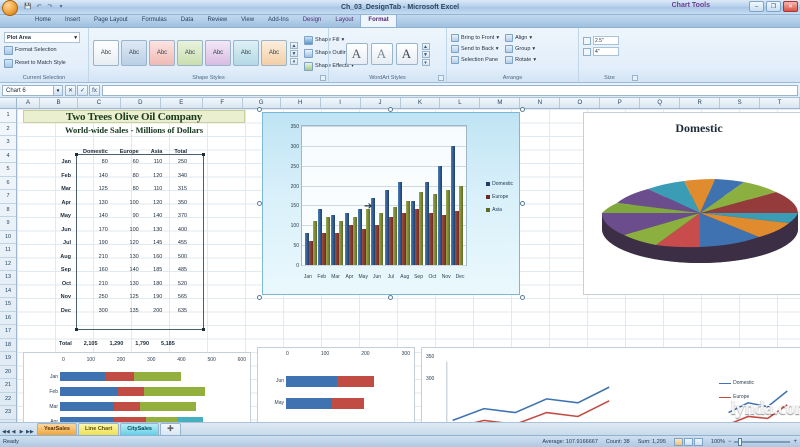 This screenshot has height=447, width=800. I want to click on europe-cell: 80, so click(135, 189).